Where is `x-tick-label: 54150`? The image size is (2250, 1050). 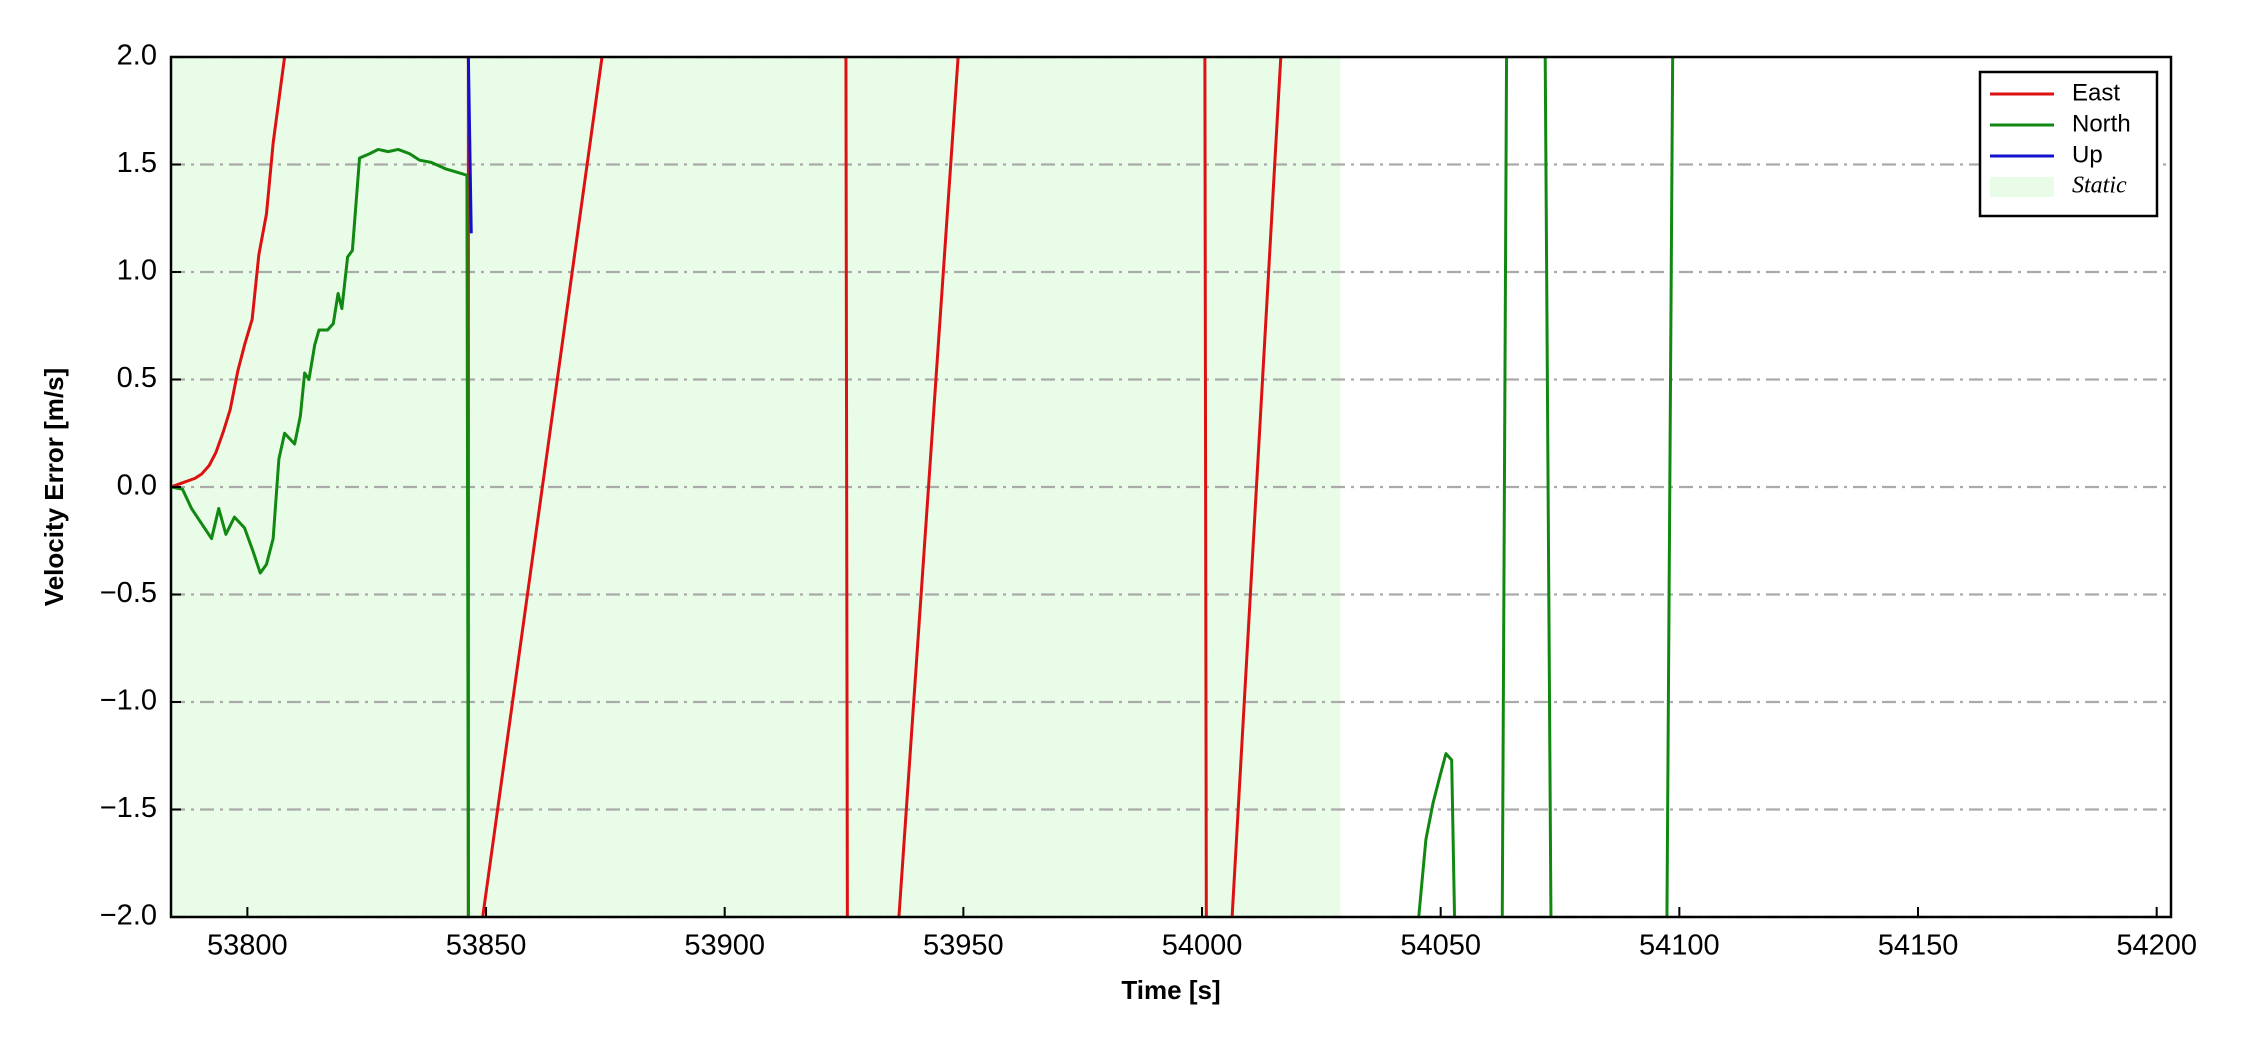 x-tick-label: 54150 is located at coordinates (1918, 946).